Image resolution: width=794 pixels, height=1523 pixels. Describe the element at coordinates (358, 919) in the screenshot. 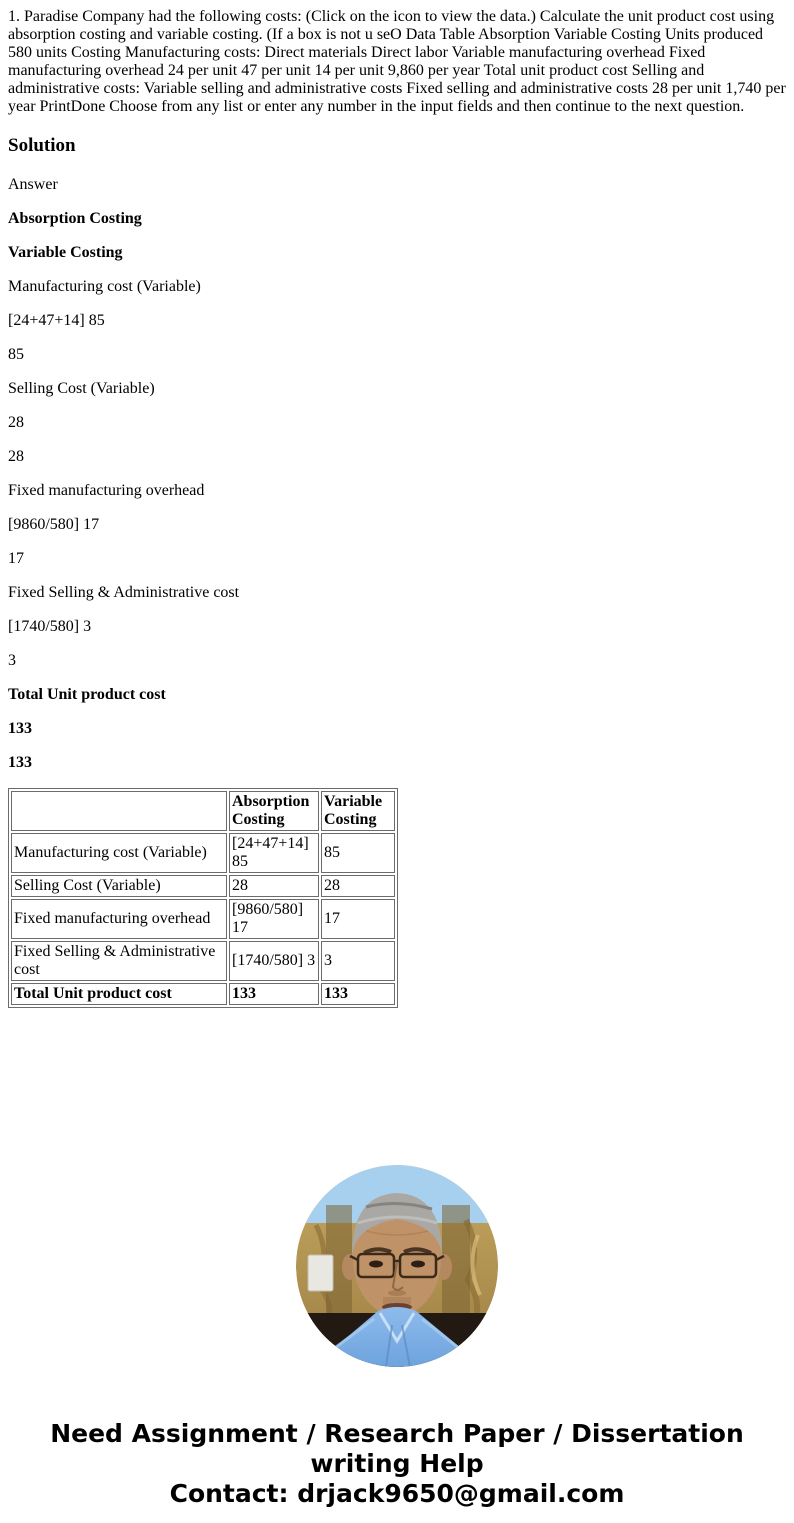

I see `variable-value: 17` at that location.